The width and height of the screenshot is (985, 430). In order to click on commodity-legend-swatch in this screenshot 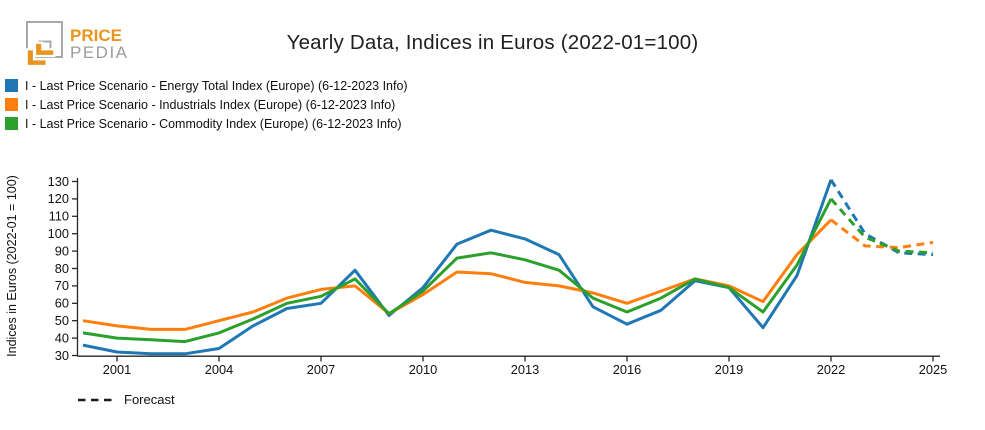, I will do `click(11, 123)`.